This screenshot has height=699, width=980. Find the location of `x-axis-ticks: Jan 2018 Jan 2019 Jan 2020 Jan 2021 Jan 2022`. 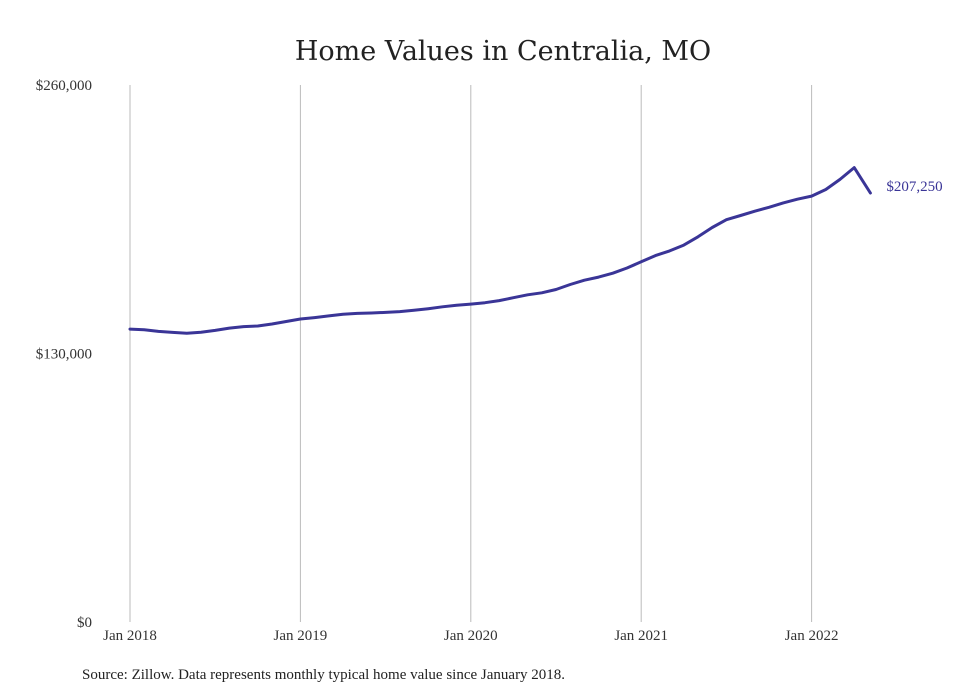

x-axis-ticks: Jan 2018 Jan 2019 Jan 2020 Jan 2021 Jan 2022 is located at coordinates (470, 636).